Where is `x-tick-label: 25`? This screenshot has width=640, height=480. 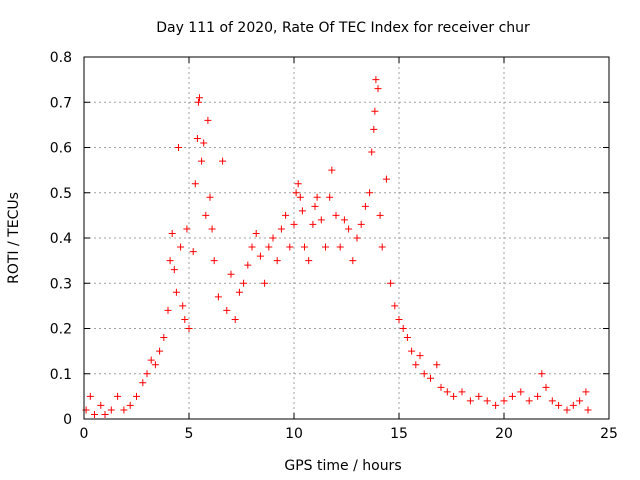
x-tick-label: 25 is located at coordinates (609, 434).